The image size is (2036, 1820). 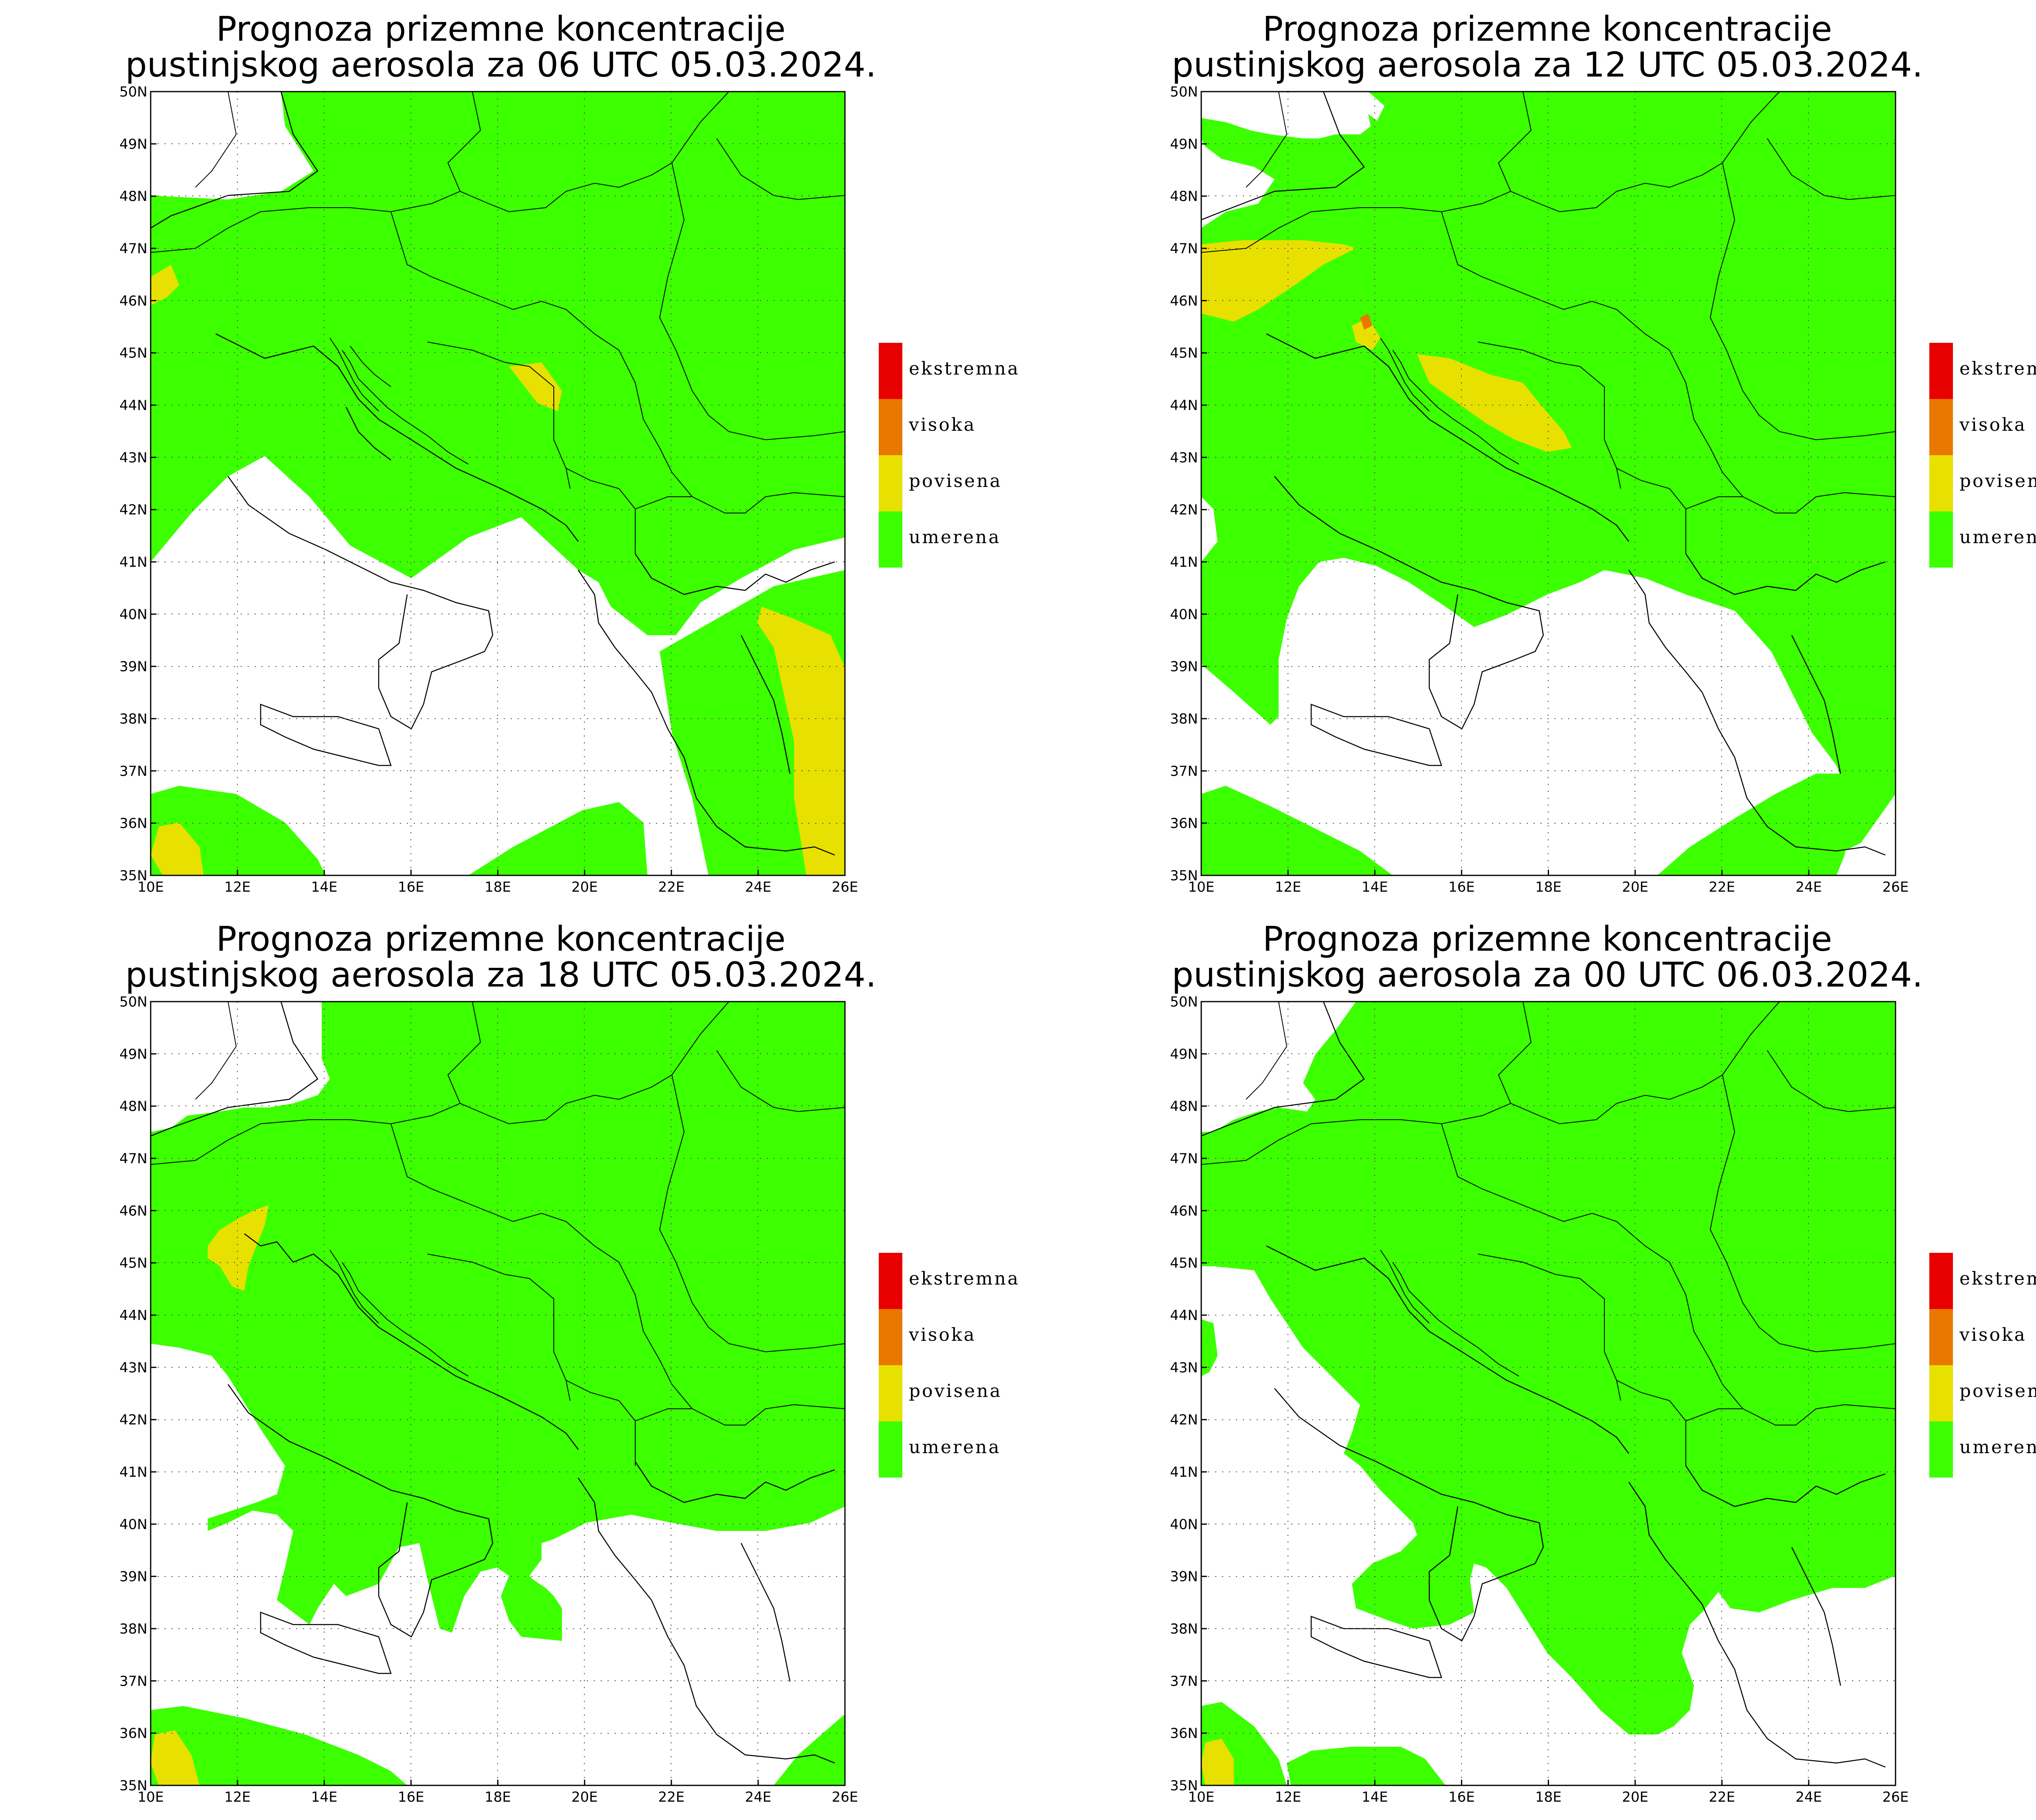 What do you see at coordinates (1184, 354) in the screenshot?
I see `lat-tick-label: 45N` at bounding box center [1184, 354].